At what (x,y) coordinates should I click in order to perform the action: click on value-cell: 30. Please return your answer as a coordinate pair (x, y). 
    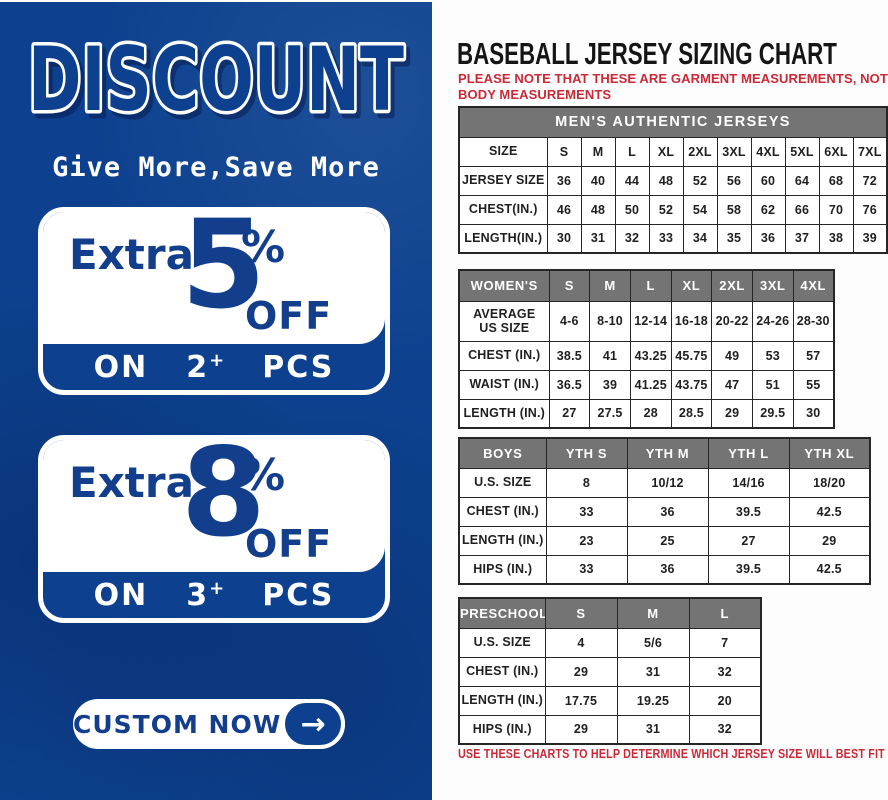
    Looking at the image, I should click on (564, 238).